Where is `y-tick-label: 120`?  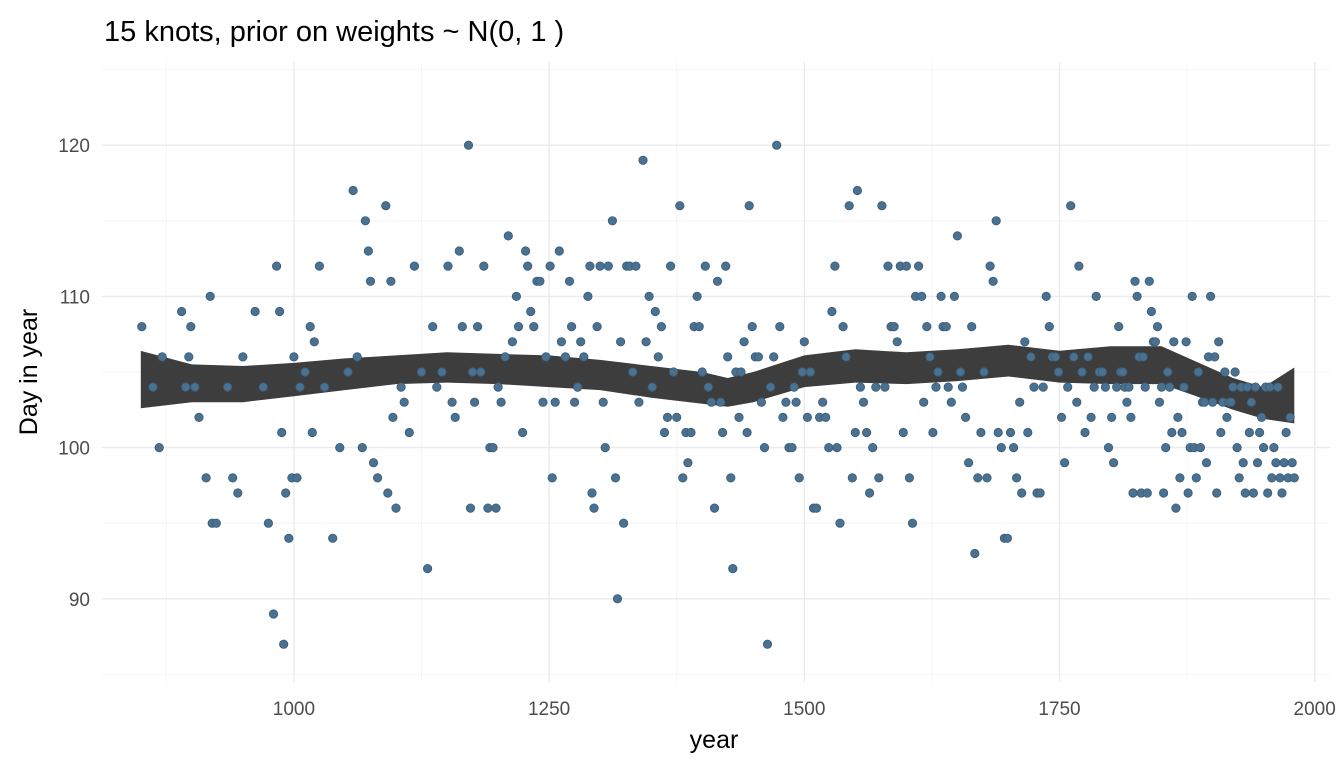 y-tick-label: 120 is located at coordinates (74, 146).